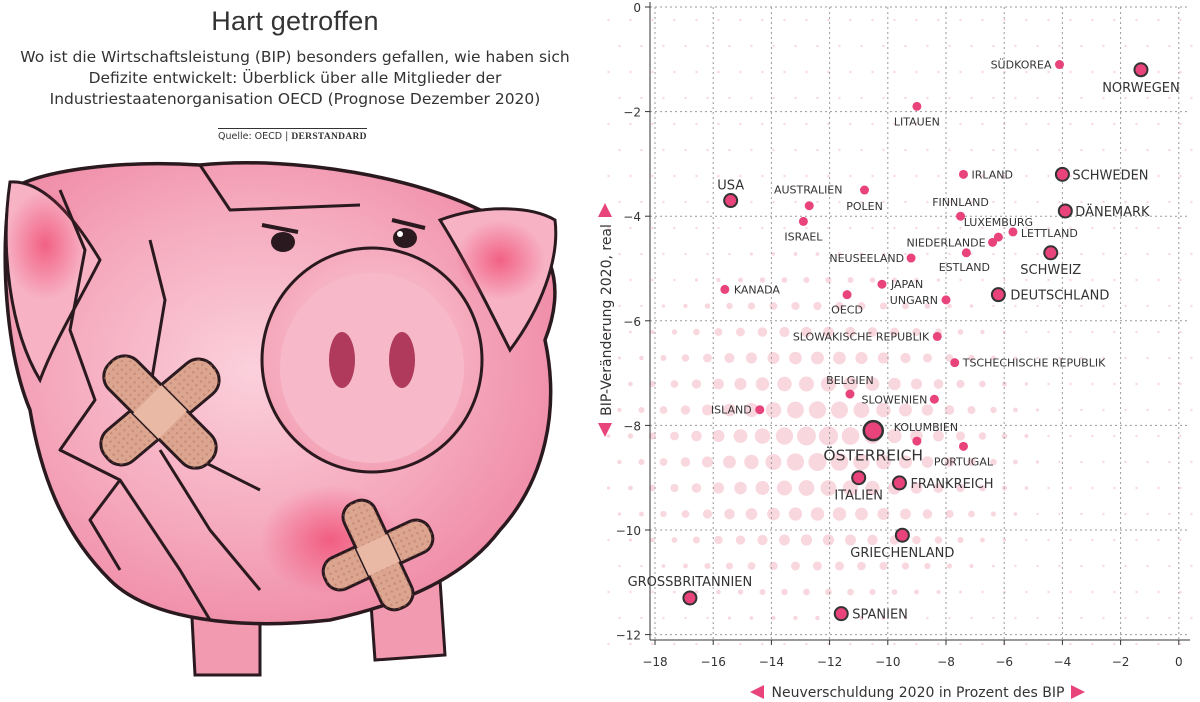 This screenshot has height=702, width=1200. What do you see at coordinates (951, 484) in the screenshot?
I see `data-label: FRANKREICH` at bounding box center [951, 484].